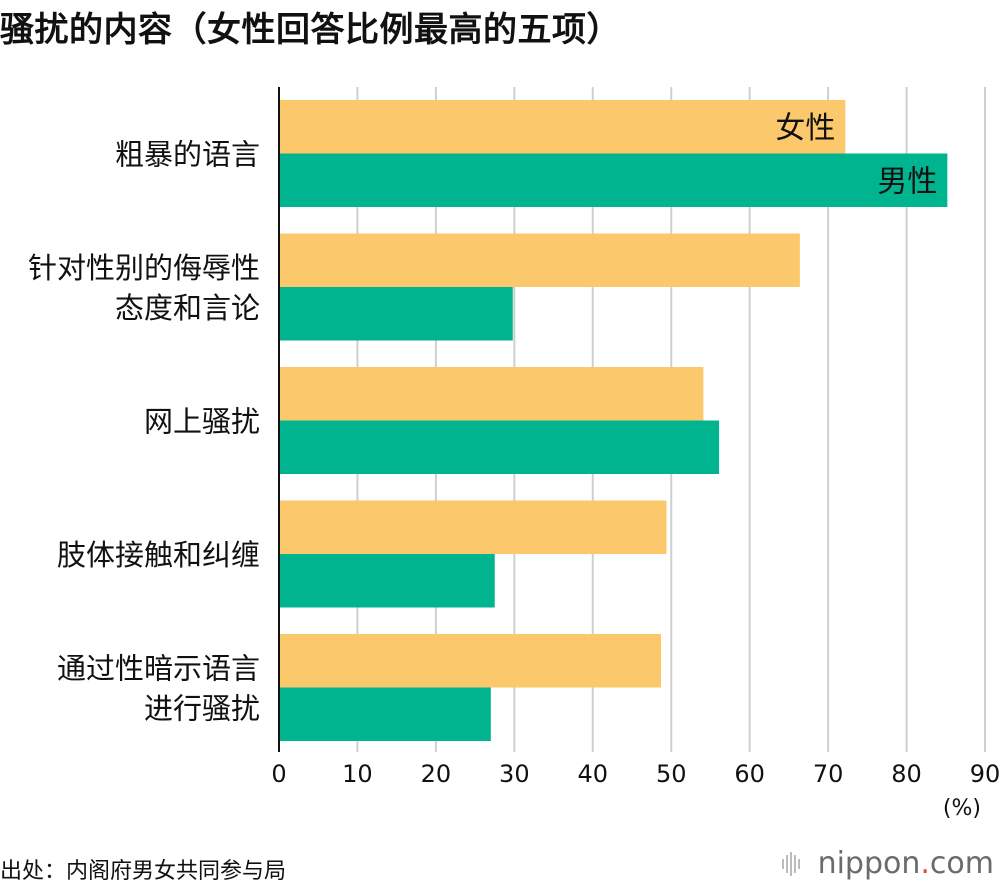  What do you see at coordinates (593, 774) in the screenshot?
I see `x-tick-label: 40` at bounding box center [593, 774].